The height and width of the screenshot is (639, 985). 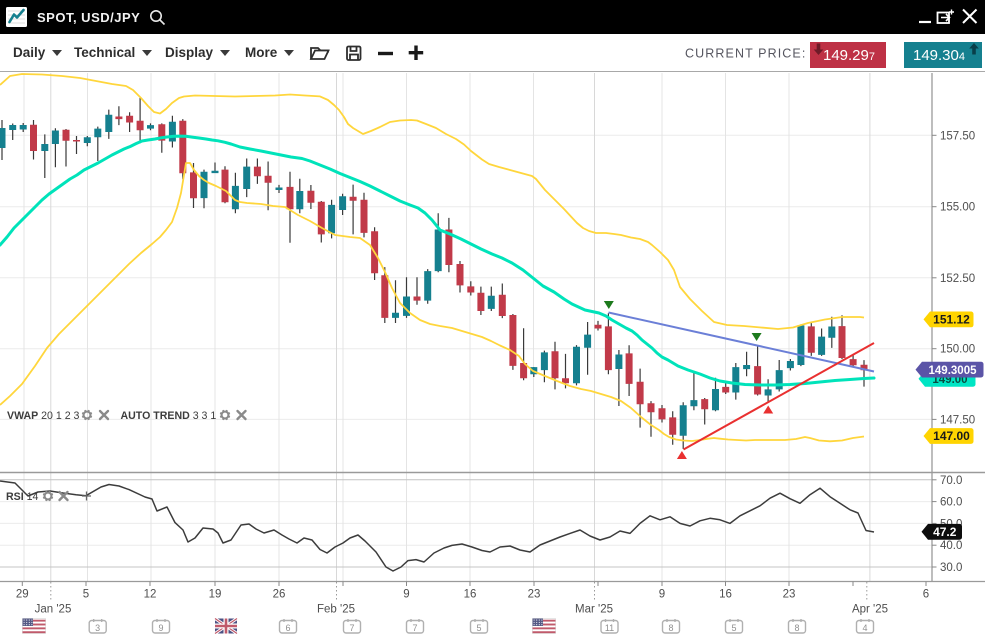 I want to click on svg-text: RSI 14, so click(x=22, y=497).